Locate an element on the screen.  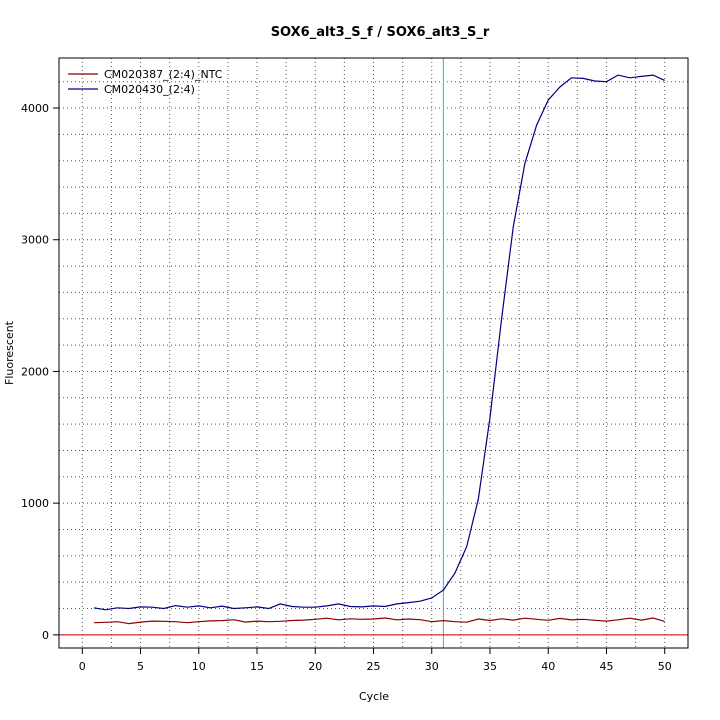
x-tick-label: 15 is located at coordinates (257, 666).